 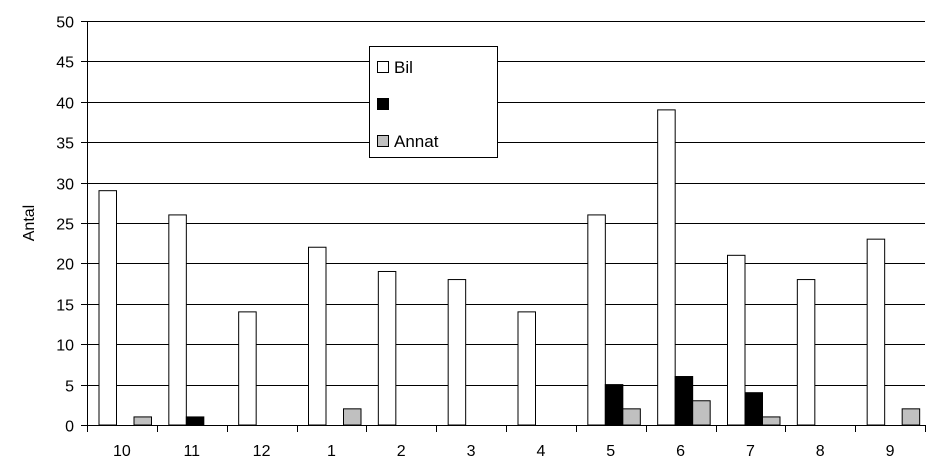 What do you see at coordinates (65, 104) in the screenshot?
I see `y-tick-label: 40` at bounding box center [65, 104].